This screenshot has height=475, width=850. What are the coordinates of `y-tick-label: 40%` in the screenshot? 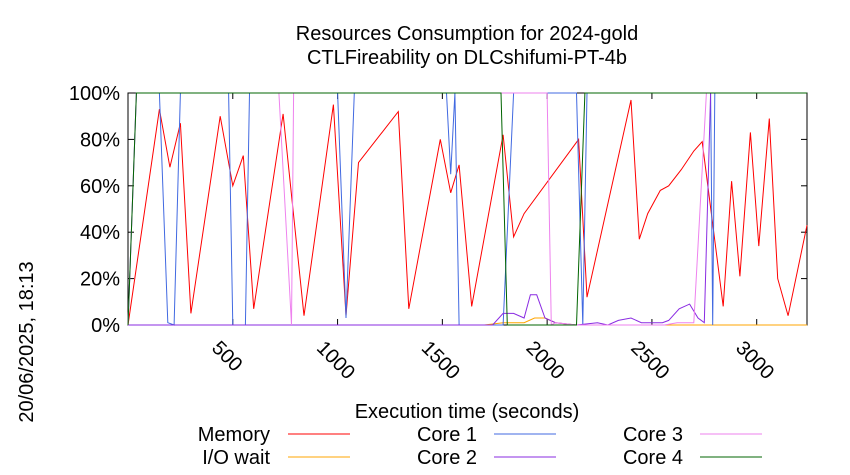 It's located at (100, 233).